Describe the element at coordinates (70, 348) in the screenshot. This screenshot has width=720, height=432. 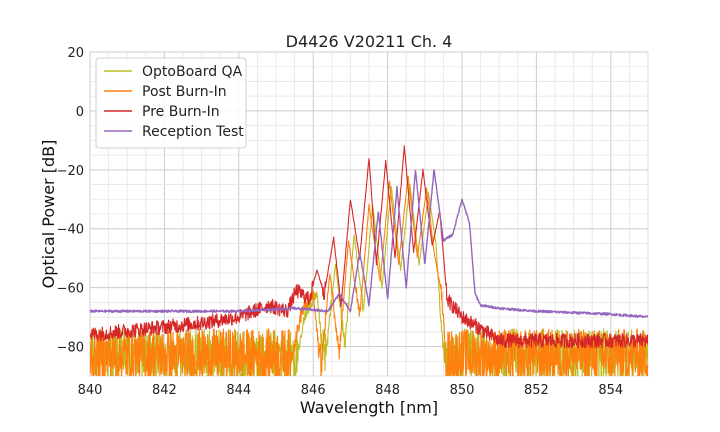
I see `y-tick-label: −80` at that location.